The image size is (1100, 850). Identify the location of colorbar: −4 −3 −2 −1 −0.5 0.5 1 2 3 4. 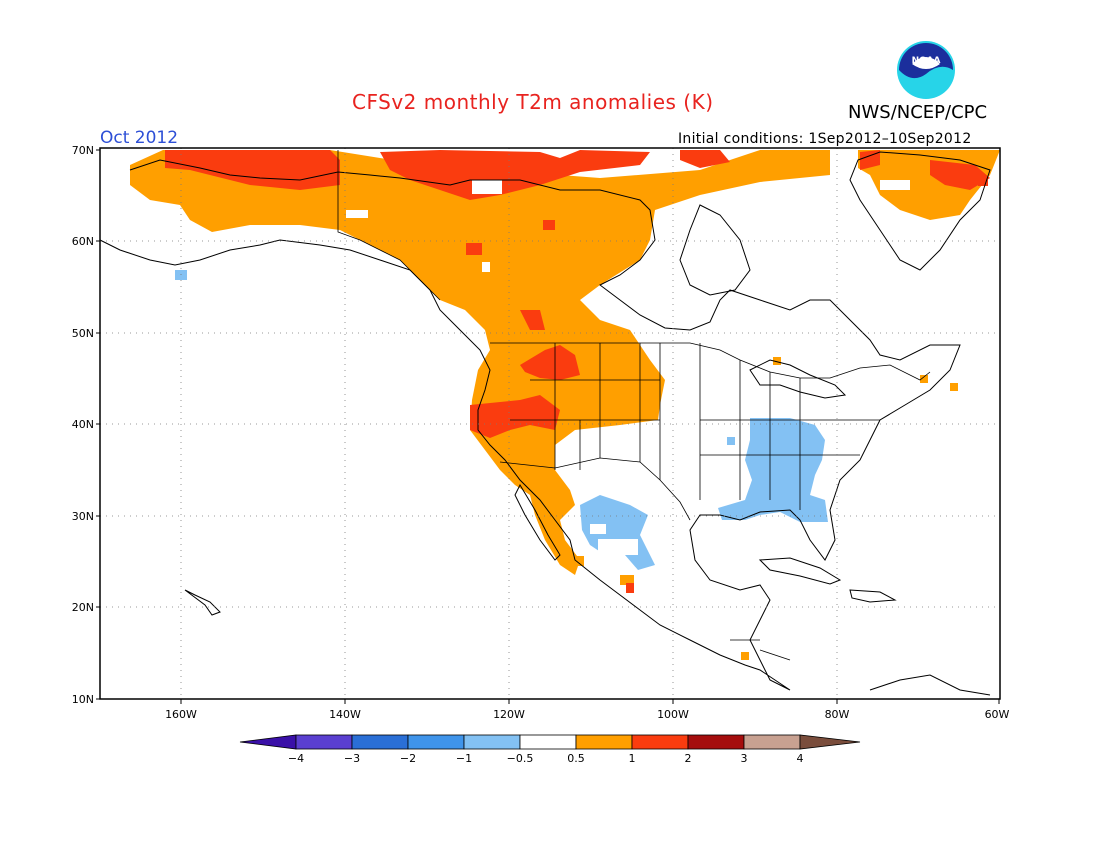
(550, 749).